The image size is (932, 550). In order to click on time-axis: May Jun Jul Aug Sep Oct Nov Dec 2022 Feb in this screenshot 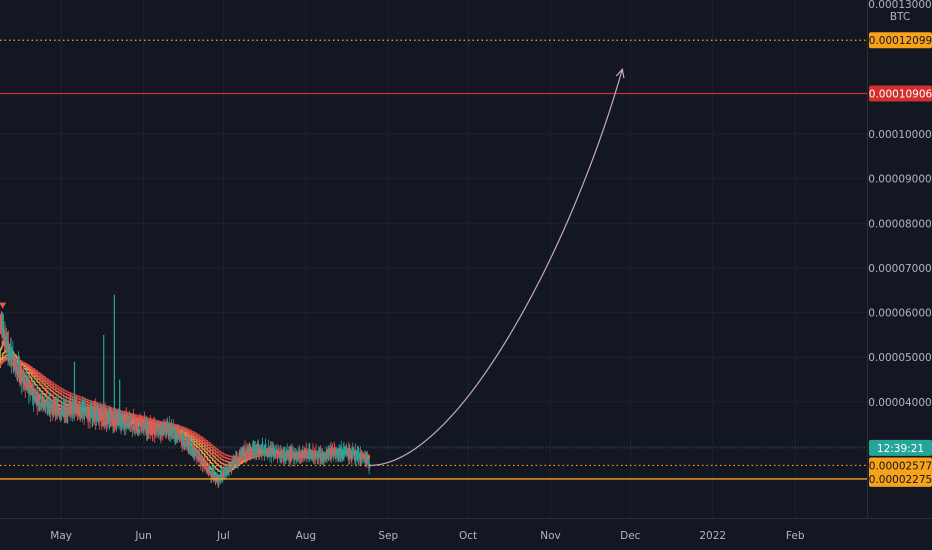, I will do `click(427, 536)`.